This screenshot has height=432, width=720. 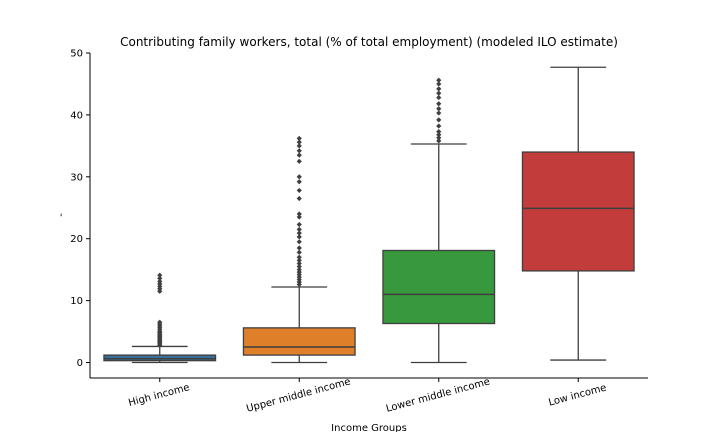 What do you see at coordinates (76, 54) in the screenshot?
I see `y-tick-label: 50` at bounding box center [76, 54].